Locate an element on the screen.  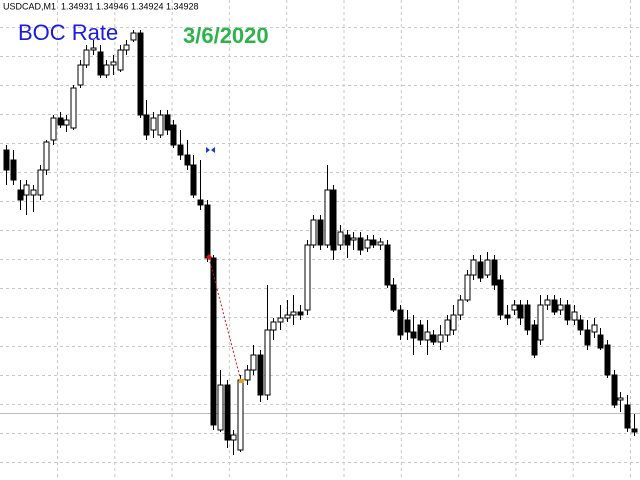
event-arrow is located at coordinates (210, 150).